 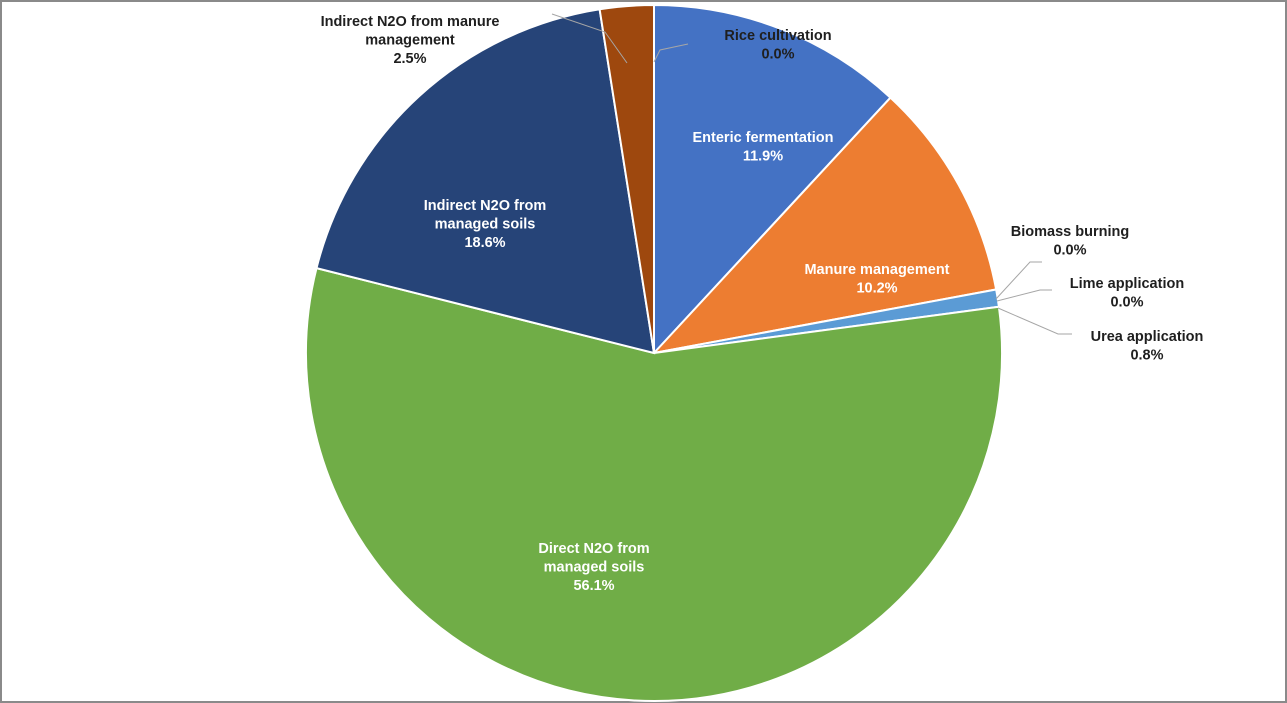 What do you see at coordinates (671, 53) in the screenshot?
I see `leader-line-rice-cultivation` at bounding box center [671, 53].